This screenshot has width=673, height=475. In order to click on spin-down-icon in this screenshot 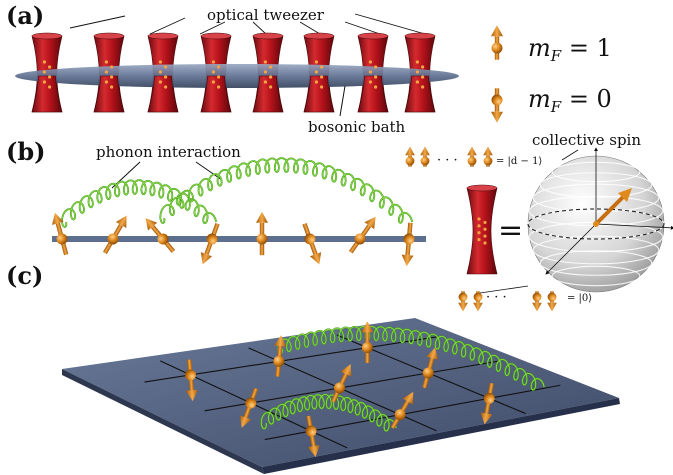, I will do `click(497, 105)`.